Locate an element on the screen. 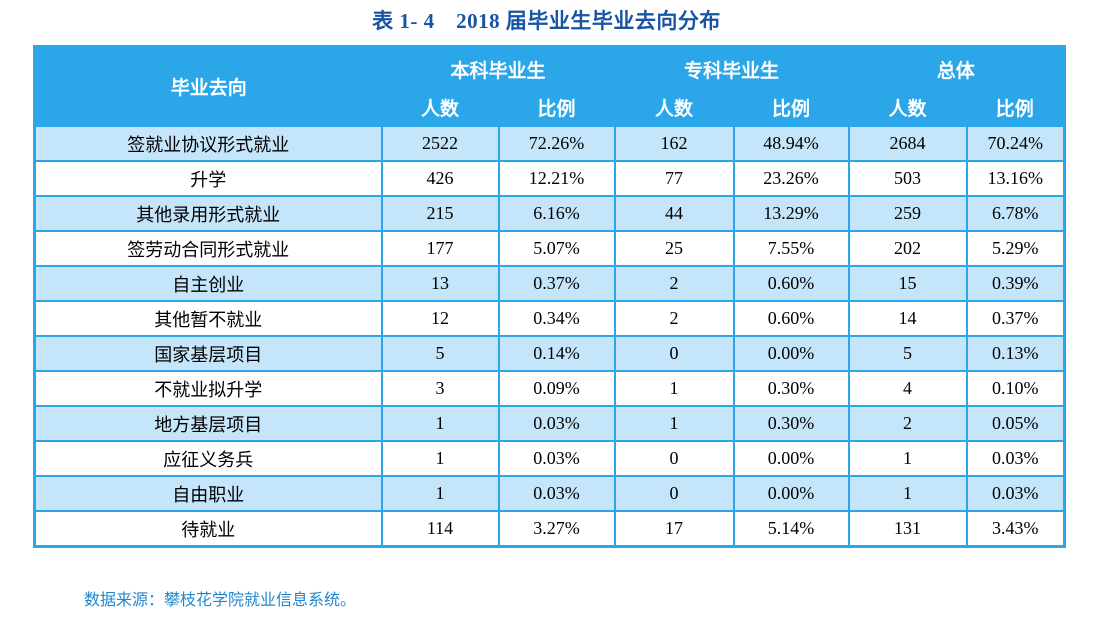  value-cell: 177 is located at coordinates (440, 248).